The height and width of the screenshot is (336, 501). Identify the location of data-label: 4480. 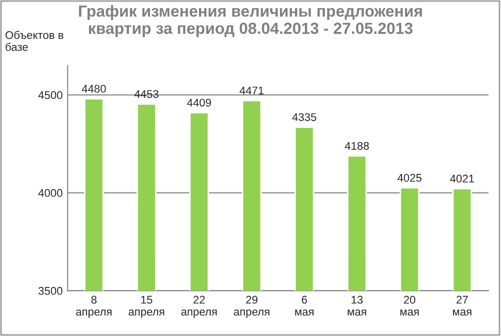
(94, 88).